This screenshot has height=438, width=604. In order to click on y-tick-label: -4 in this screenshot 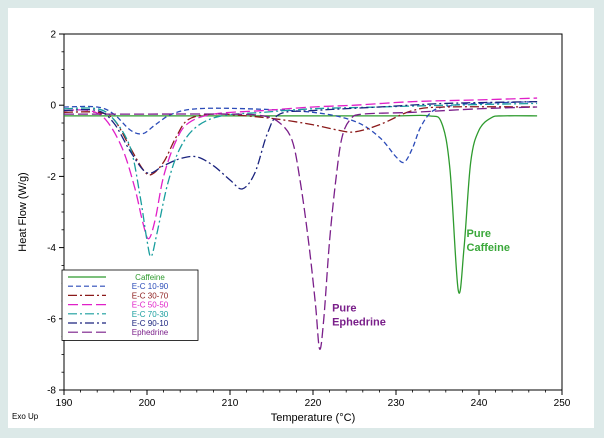, I will do `click(51, 248)`.